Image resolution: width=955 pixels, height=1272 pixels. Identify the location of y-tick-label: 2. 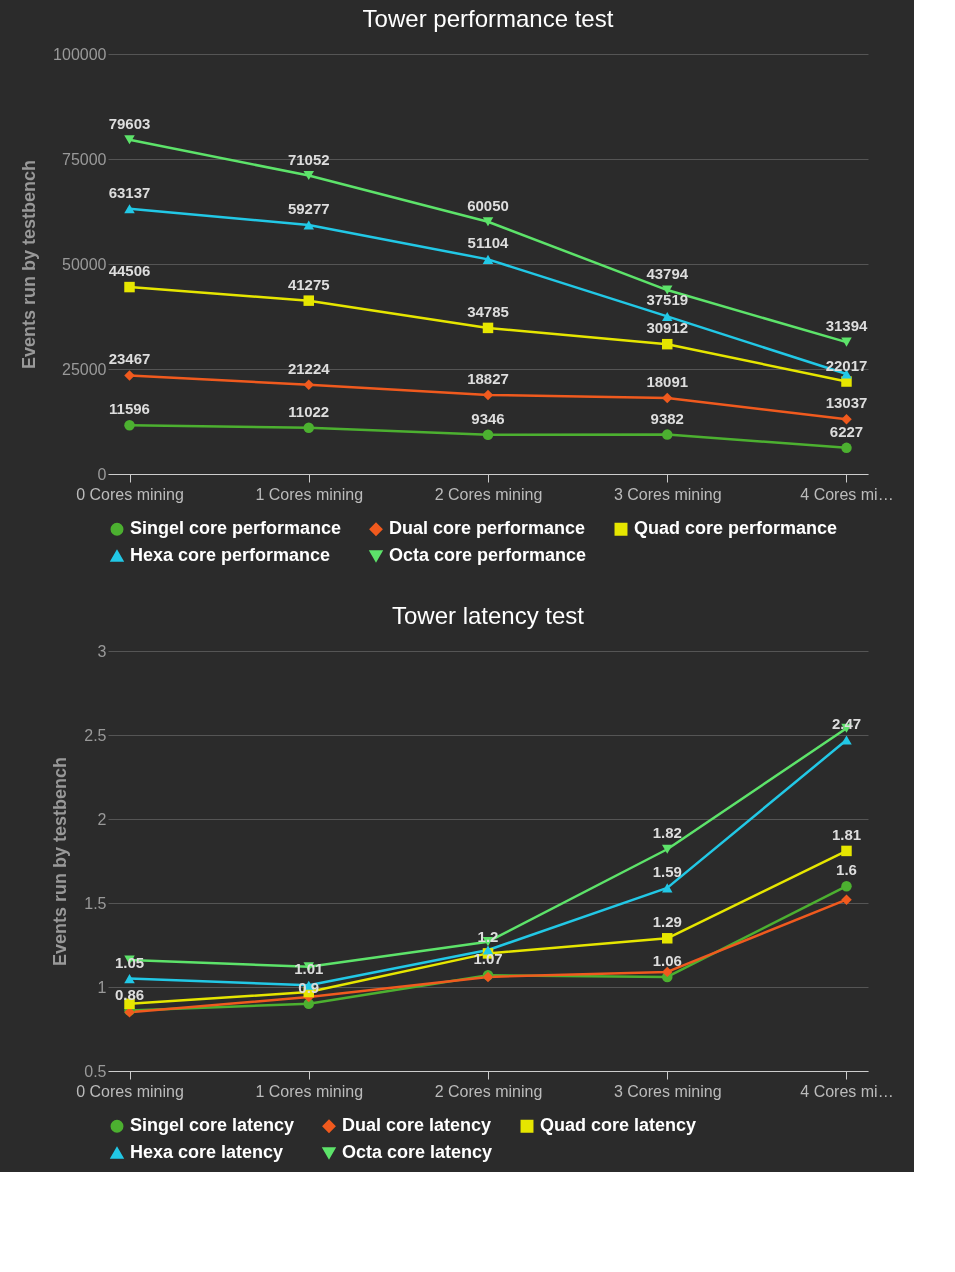
(102, 819).